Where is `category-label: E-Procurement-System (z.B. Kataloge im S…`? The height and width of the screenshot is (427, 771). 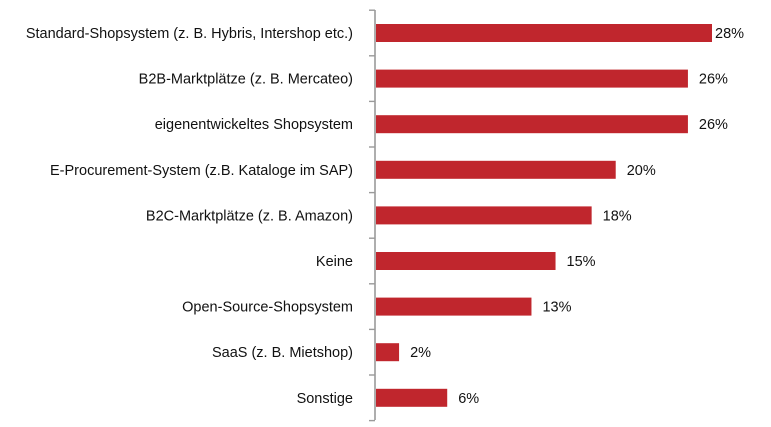
category-label: E-Procurement-System (z.B. Kataloge im S… is located at coordinates (201, 171).